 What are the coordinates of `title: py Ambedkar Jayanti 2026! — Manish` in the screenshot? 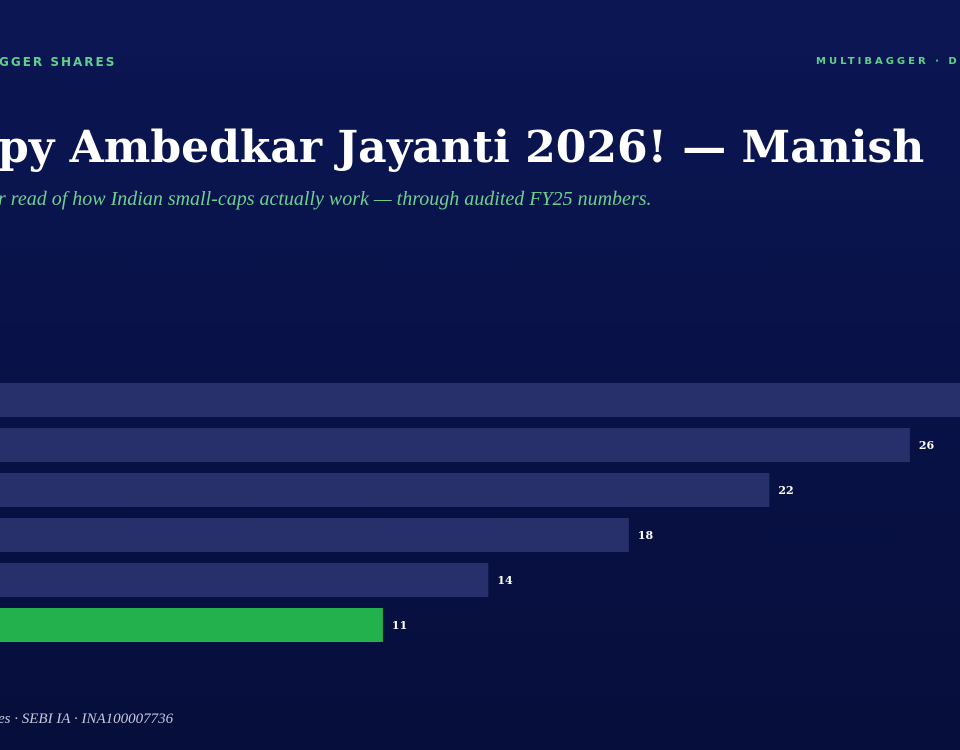 It's located at (462, 147).